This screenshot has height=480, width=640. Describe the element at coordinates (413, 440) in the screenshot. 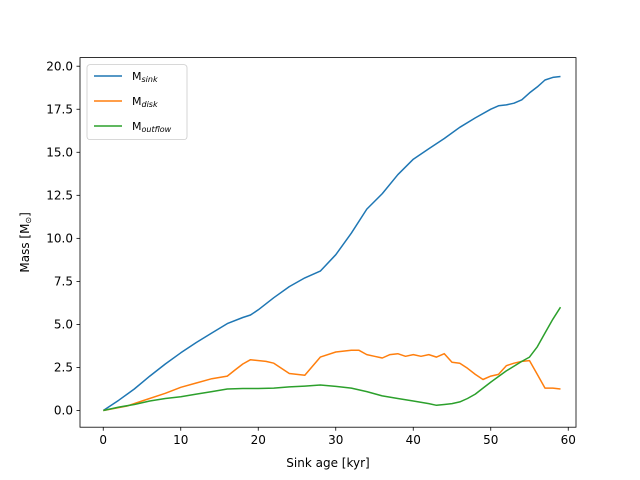

I see `x-tick-label: 40` at that location.